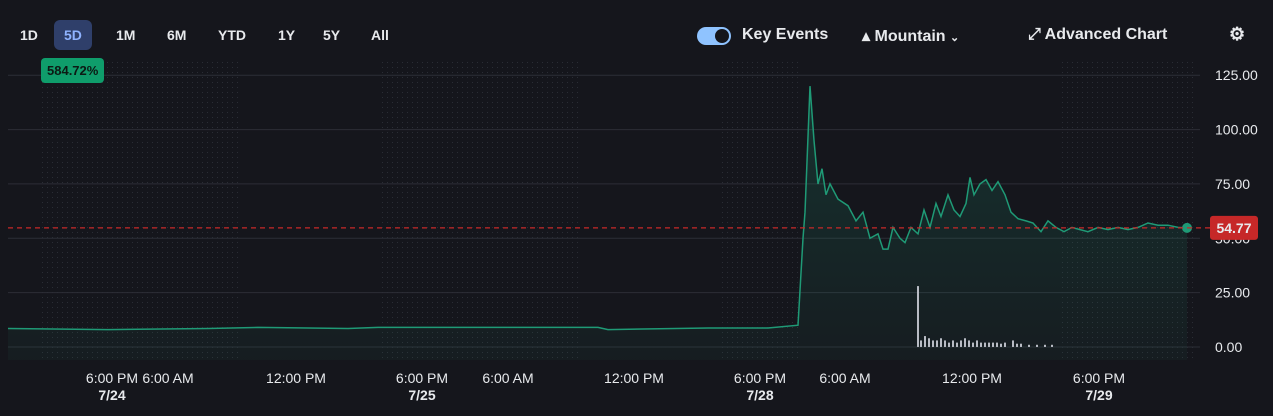  What do you see at coordinates (126, 35) in the screenshot?
I see `range-button: 1M` at bounding box center [126, 35].